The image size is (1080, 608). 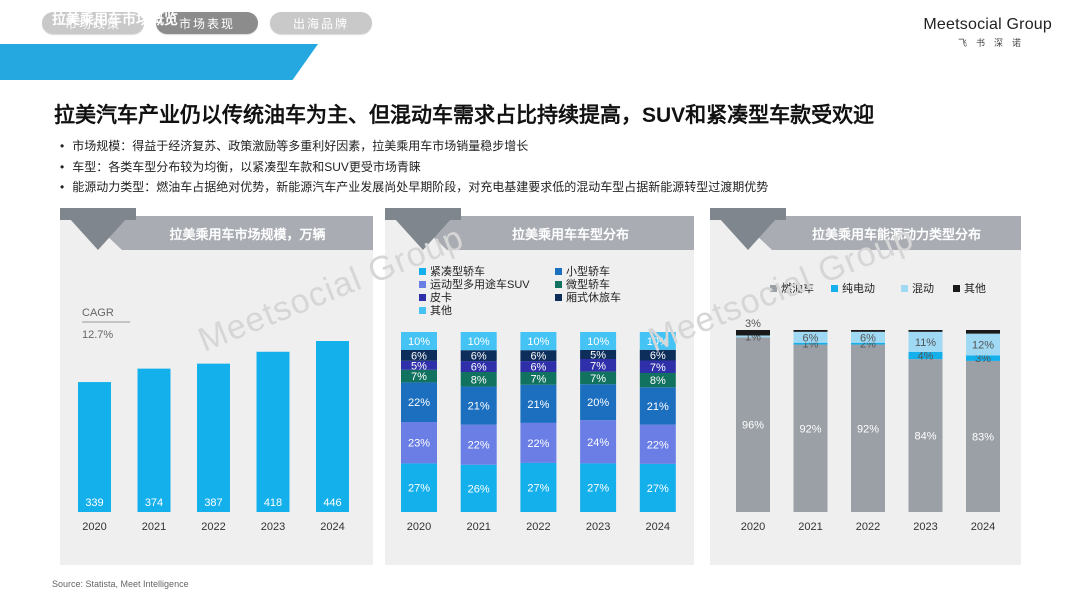 I want to click on top-tabs: 市场政策 市场表现 出海品牌, so click(x=207, y=23).